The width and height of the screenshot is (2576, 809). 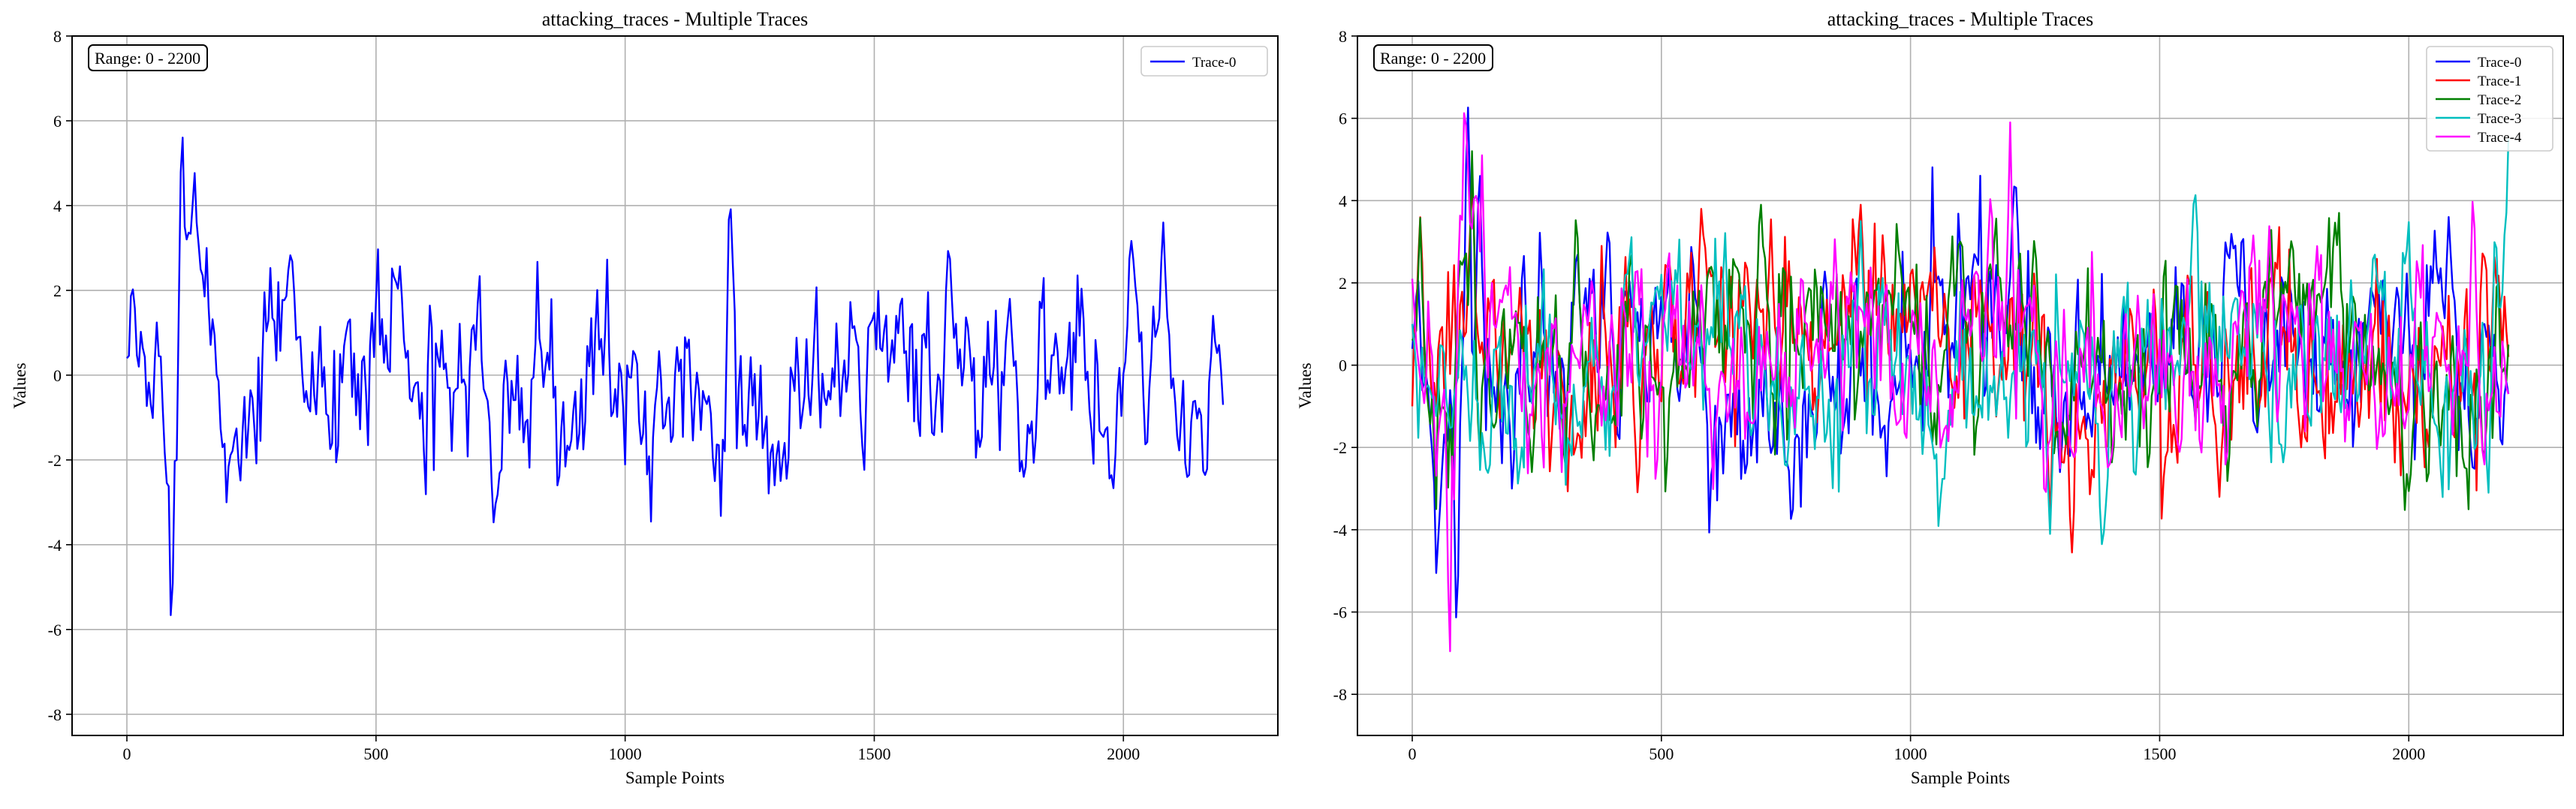 What do you see at coordinates (2500, 138) in the screenshot?
I see `legend-label: Trace-4` at bounding box center [2500, 138].